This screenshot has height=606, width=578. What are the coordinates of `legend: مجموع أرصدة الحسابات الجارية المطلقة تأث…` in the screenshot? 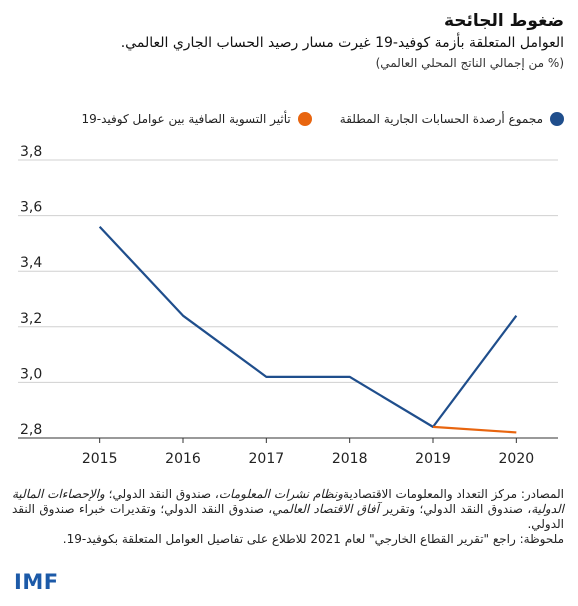 It's located at (308, 119).